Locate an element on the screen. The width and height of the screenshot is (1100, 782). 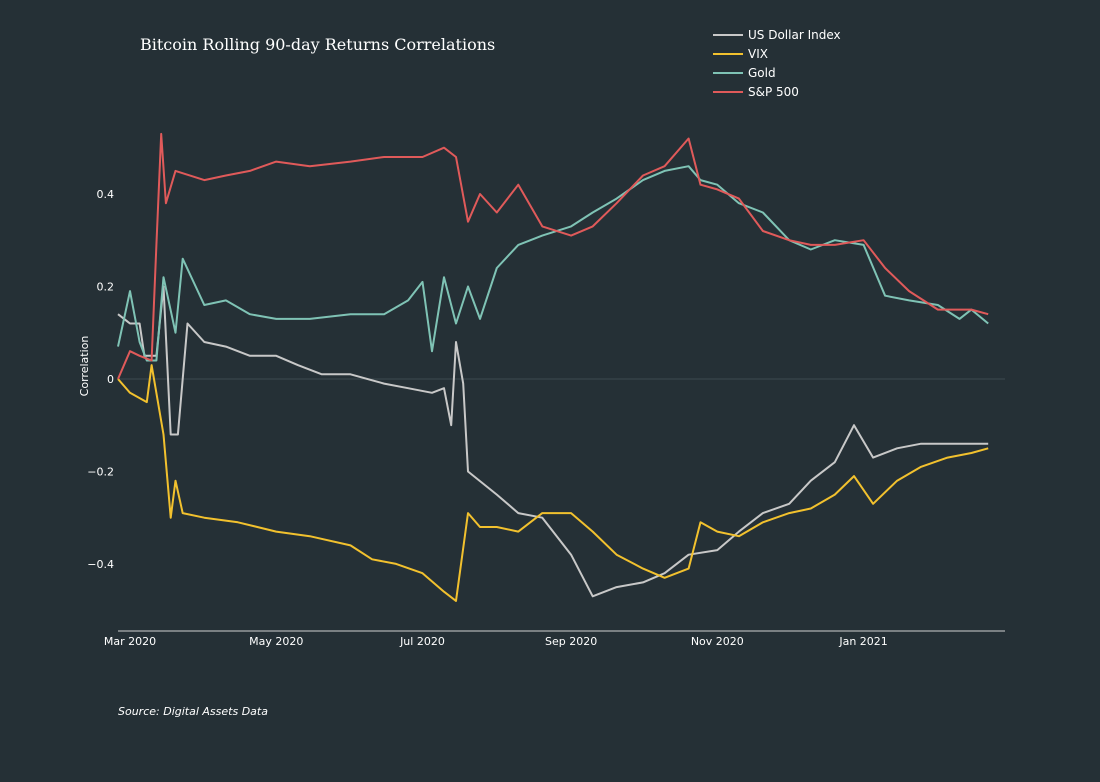
x-tick-label: Jan 2021 is located at coordinates (862, 641).